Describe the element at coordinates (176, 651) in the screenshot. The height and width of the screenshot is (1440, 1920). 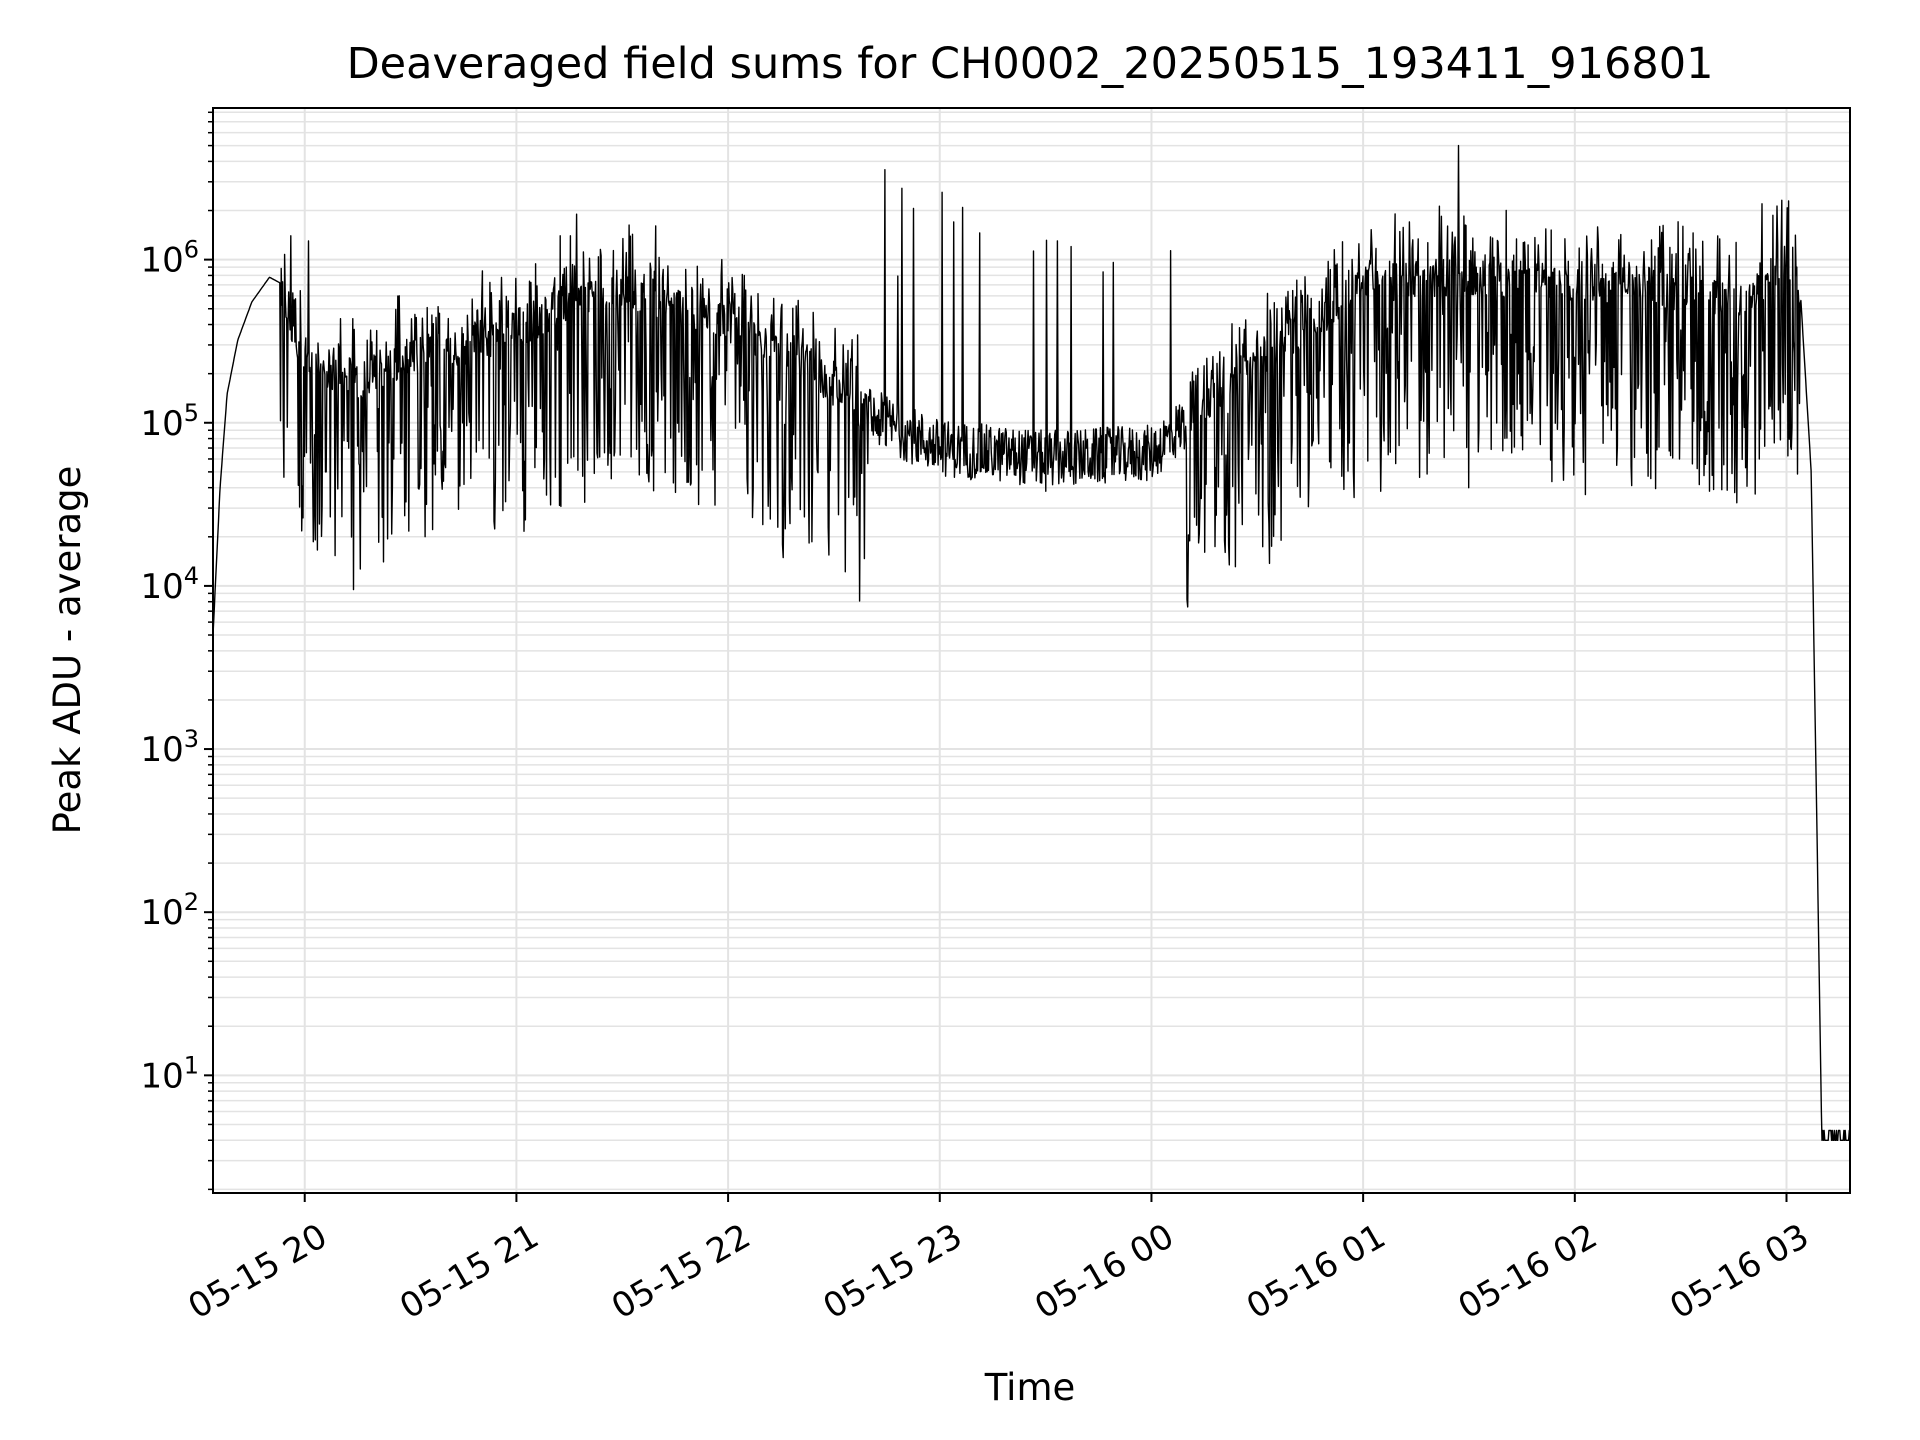
I see `y-axis: 10¹ 10² 10³ 10⁴ 10⁵ 10⁶` at that location.